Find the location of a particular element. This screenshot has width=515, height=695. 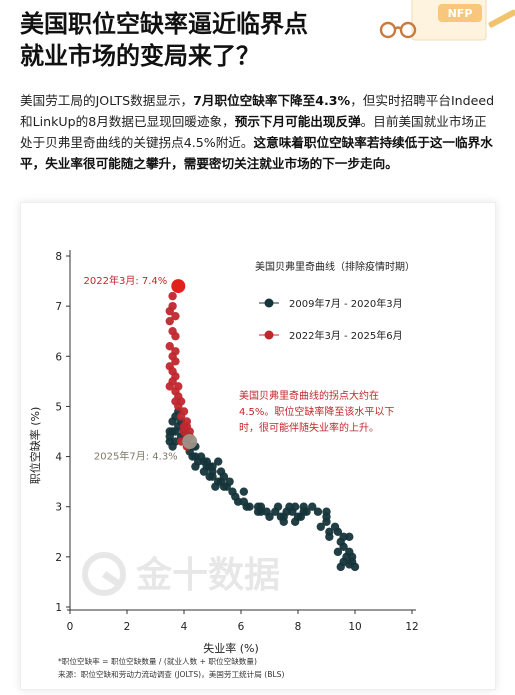

intro-text-1: 美国劳工局的JOLTS数据显示， is located at coordinates (107, 100).